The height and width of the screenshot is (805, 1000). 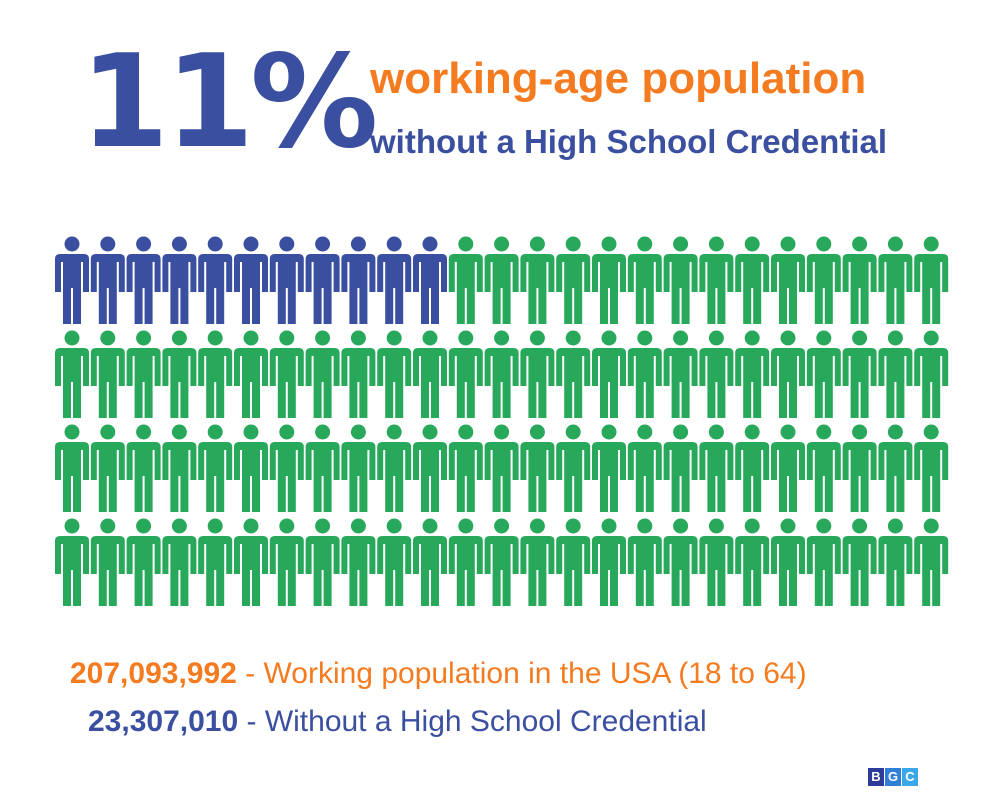 I want to click on total-population-number: 207,093,992, so click(x=153, y=673).